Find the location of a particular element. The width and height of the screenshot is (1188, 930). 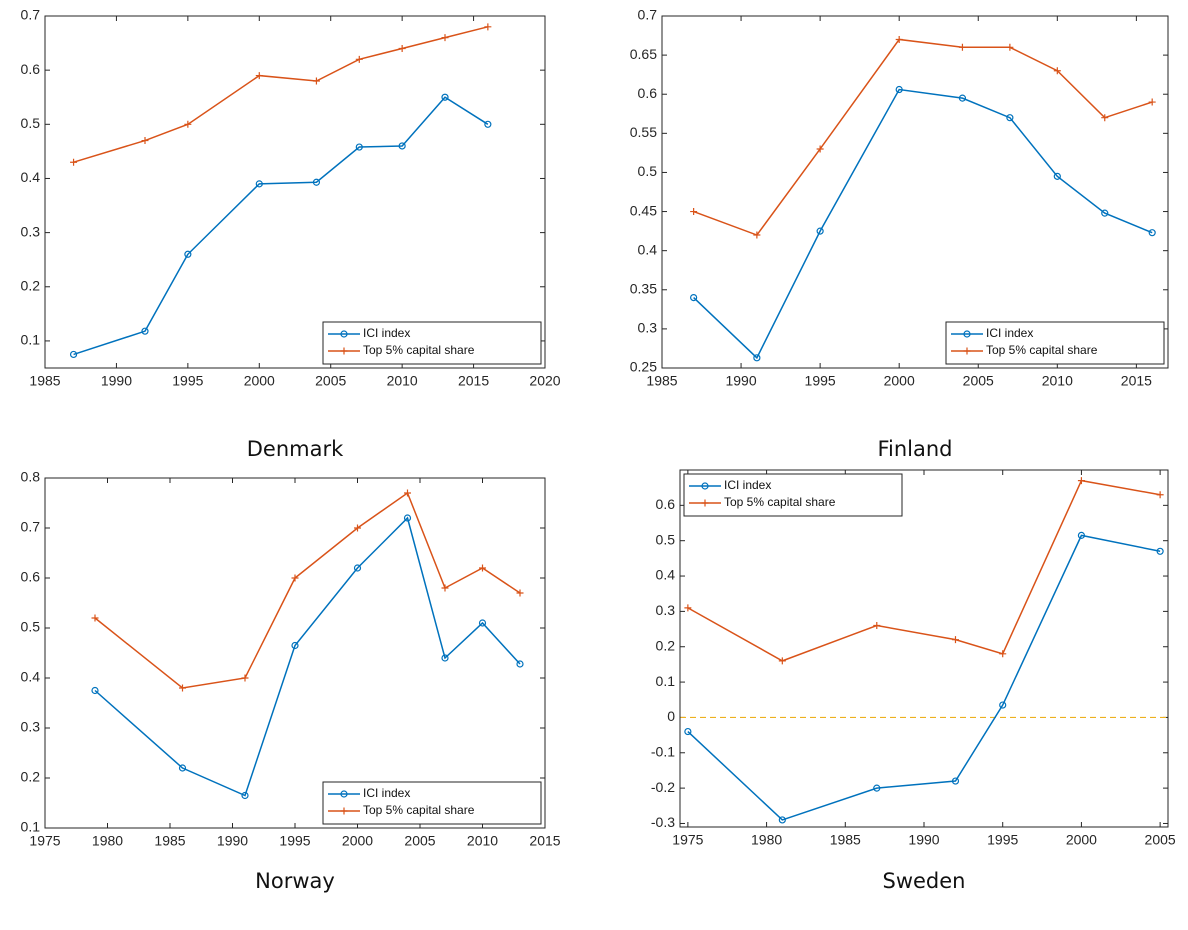

x-tick-label: 1975 is located at coordinates (687, 840).